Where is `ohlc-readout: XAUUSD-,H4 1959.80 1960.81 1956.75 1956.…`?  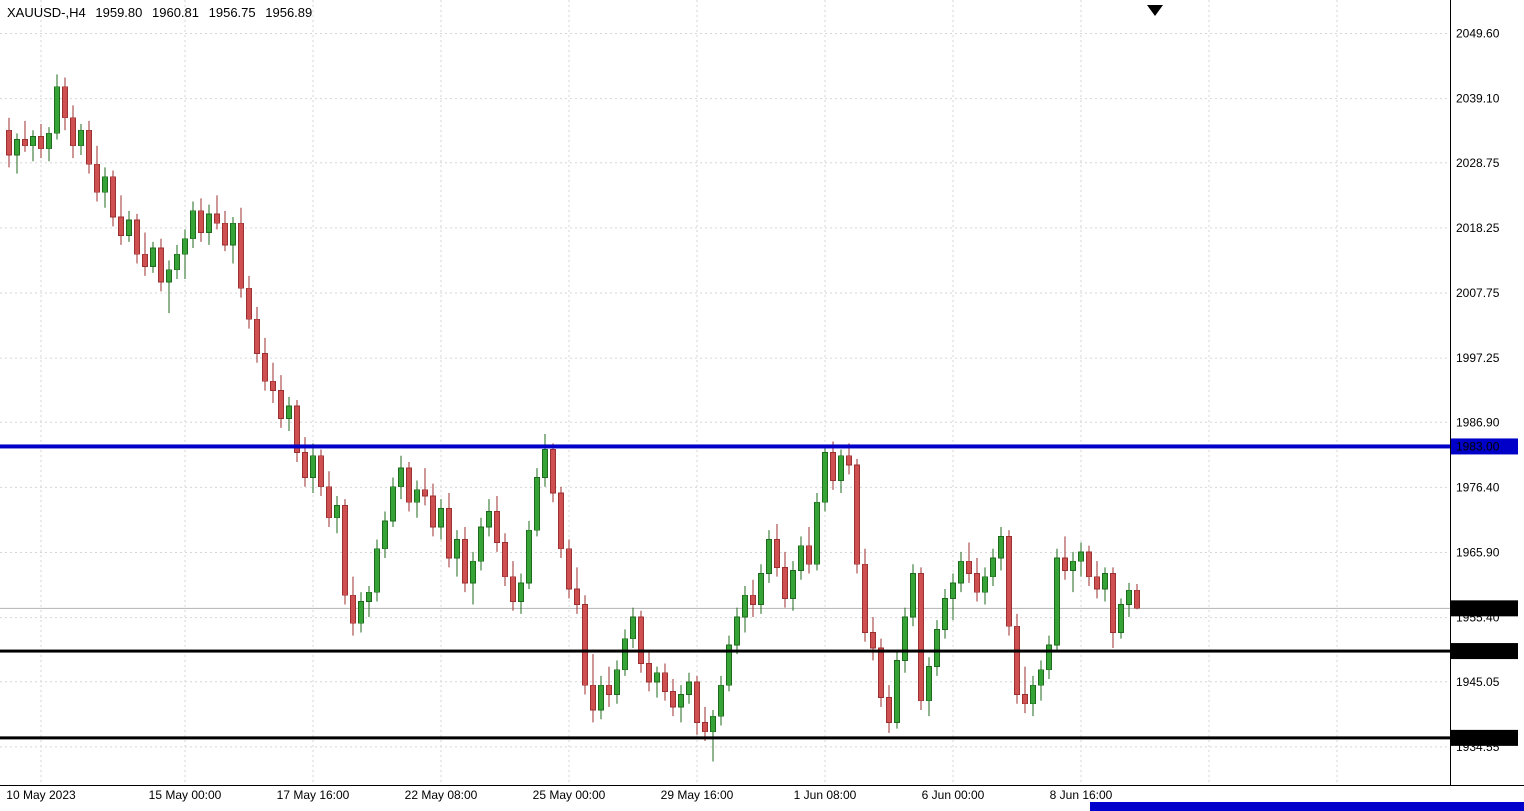 ohlc-readout: XAUUSD-,H4 1959.80 1960.81 1956.75 1956.… is located at coordinates (162, 12).